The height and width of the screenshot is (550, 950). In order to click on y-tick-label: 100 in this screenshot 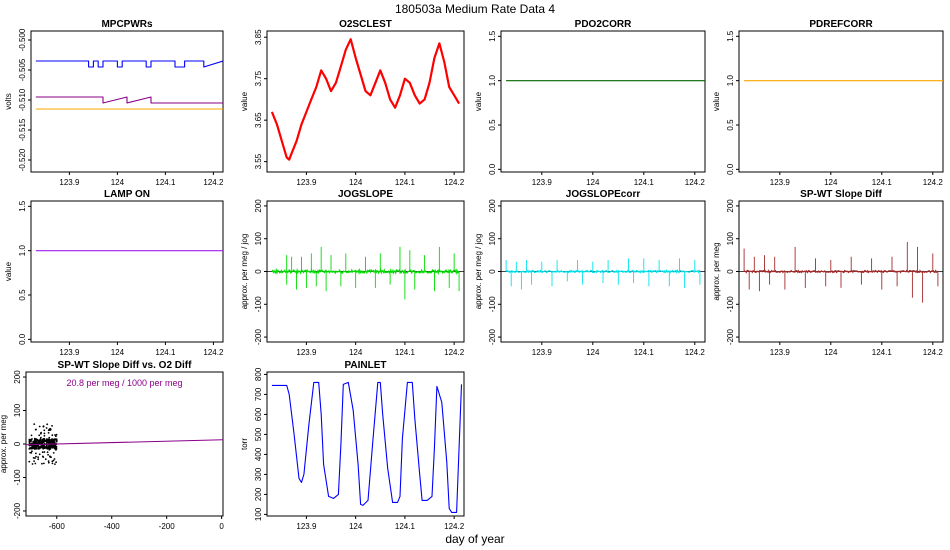, I will do `click(258, 514)`.